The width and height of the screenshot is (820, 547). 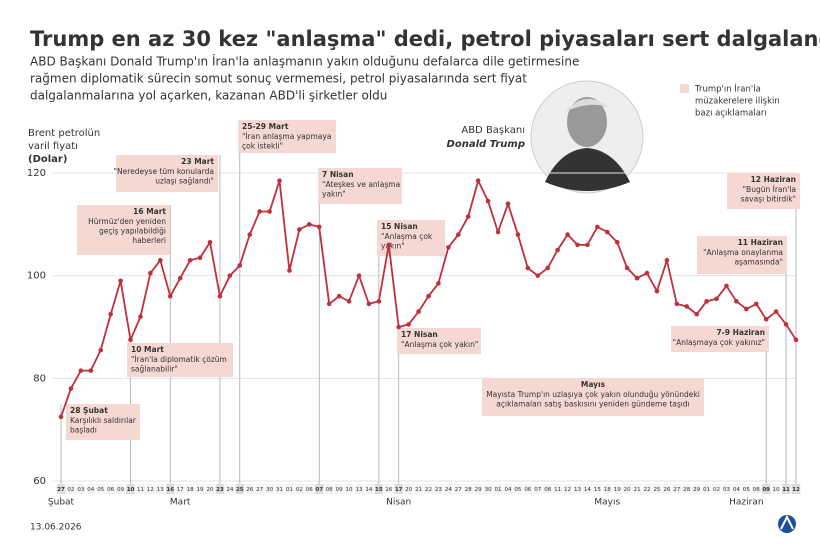 What do you see at coordinates (184, 181) in the screenshot?
I see `annotation-text: uzlaşı sağlandı"` at bounding box center [184, 181].